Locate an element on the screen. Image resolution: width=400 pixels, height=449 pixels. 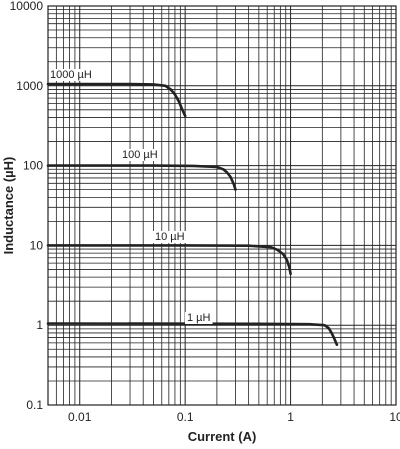
x-tick-label: 1 is located at coordinates (290, 417).